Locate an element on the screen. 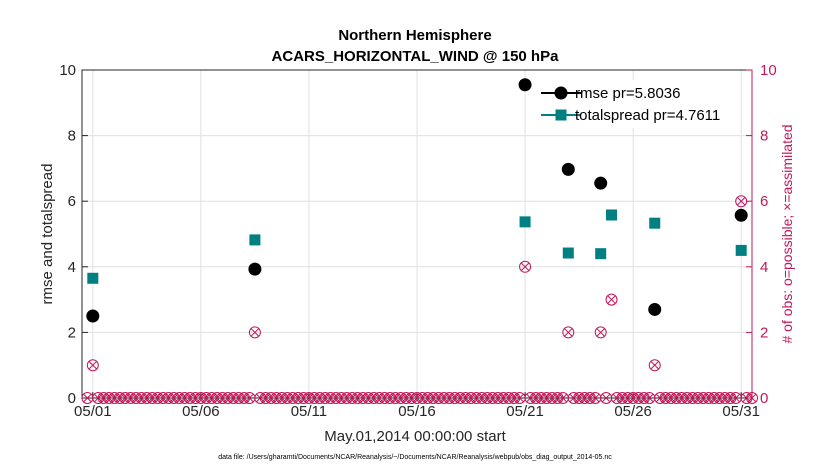  x-axis: 05/01 05/06 05/11 05/16 05/21 05/26 05/31 is located at coordinates (417, 406).